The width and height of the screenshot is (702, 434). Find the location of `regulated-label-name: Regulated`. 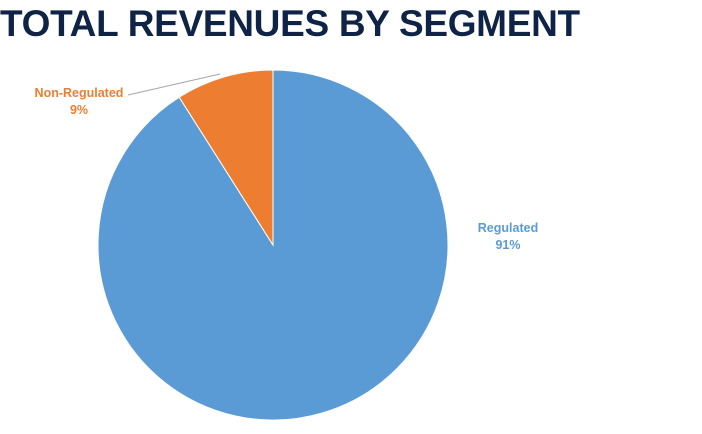

regulated-label-name: Regulated is located at coordinates (508, 228).